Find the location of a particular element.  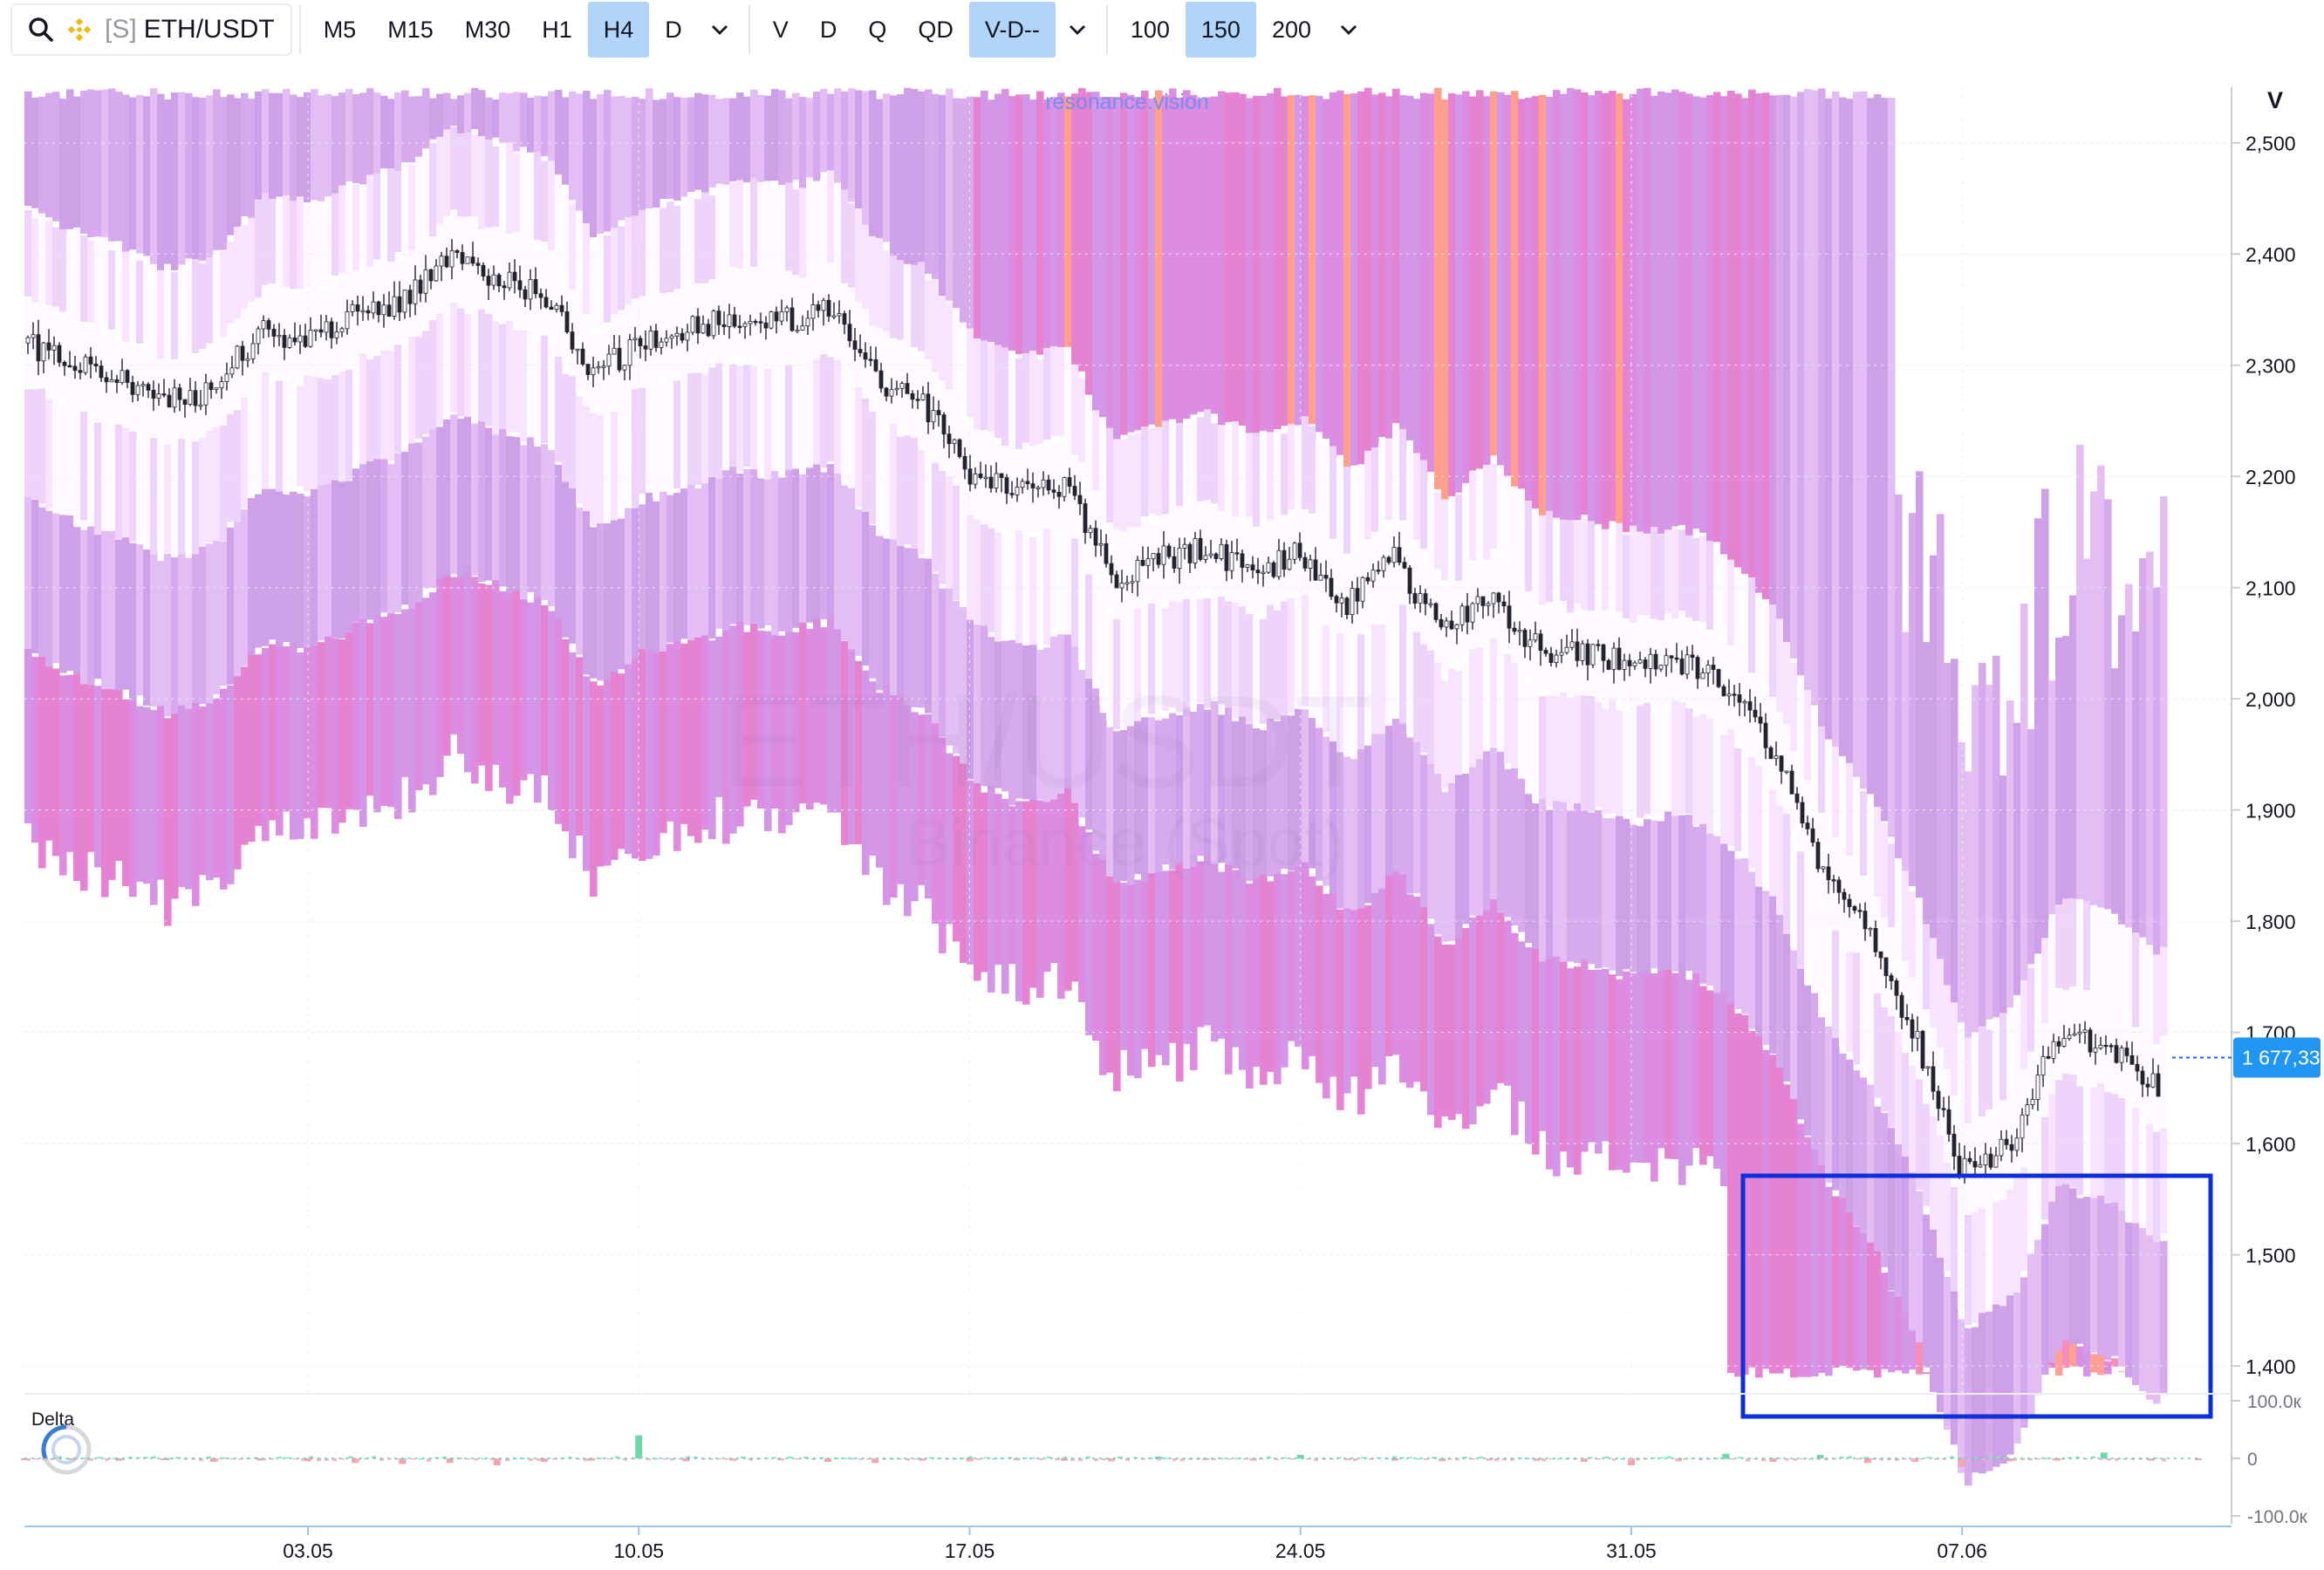

mode-button-q: Q is located at coordinates (878, 29).